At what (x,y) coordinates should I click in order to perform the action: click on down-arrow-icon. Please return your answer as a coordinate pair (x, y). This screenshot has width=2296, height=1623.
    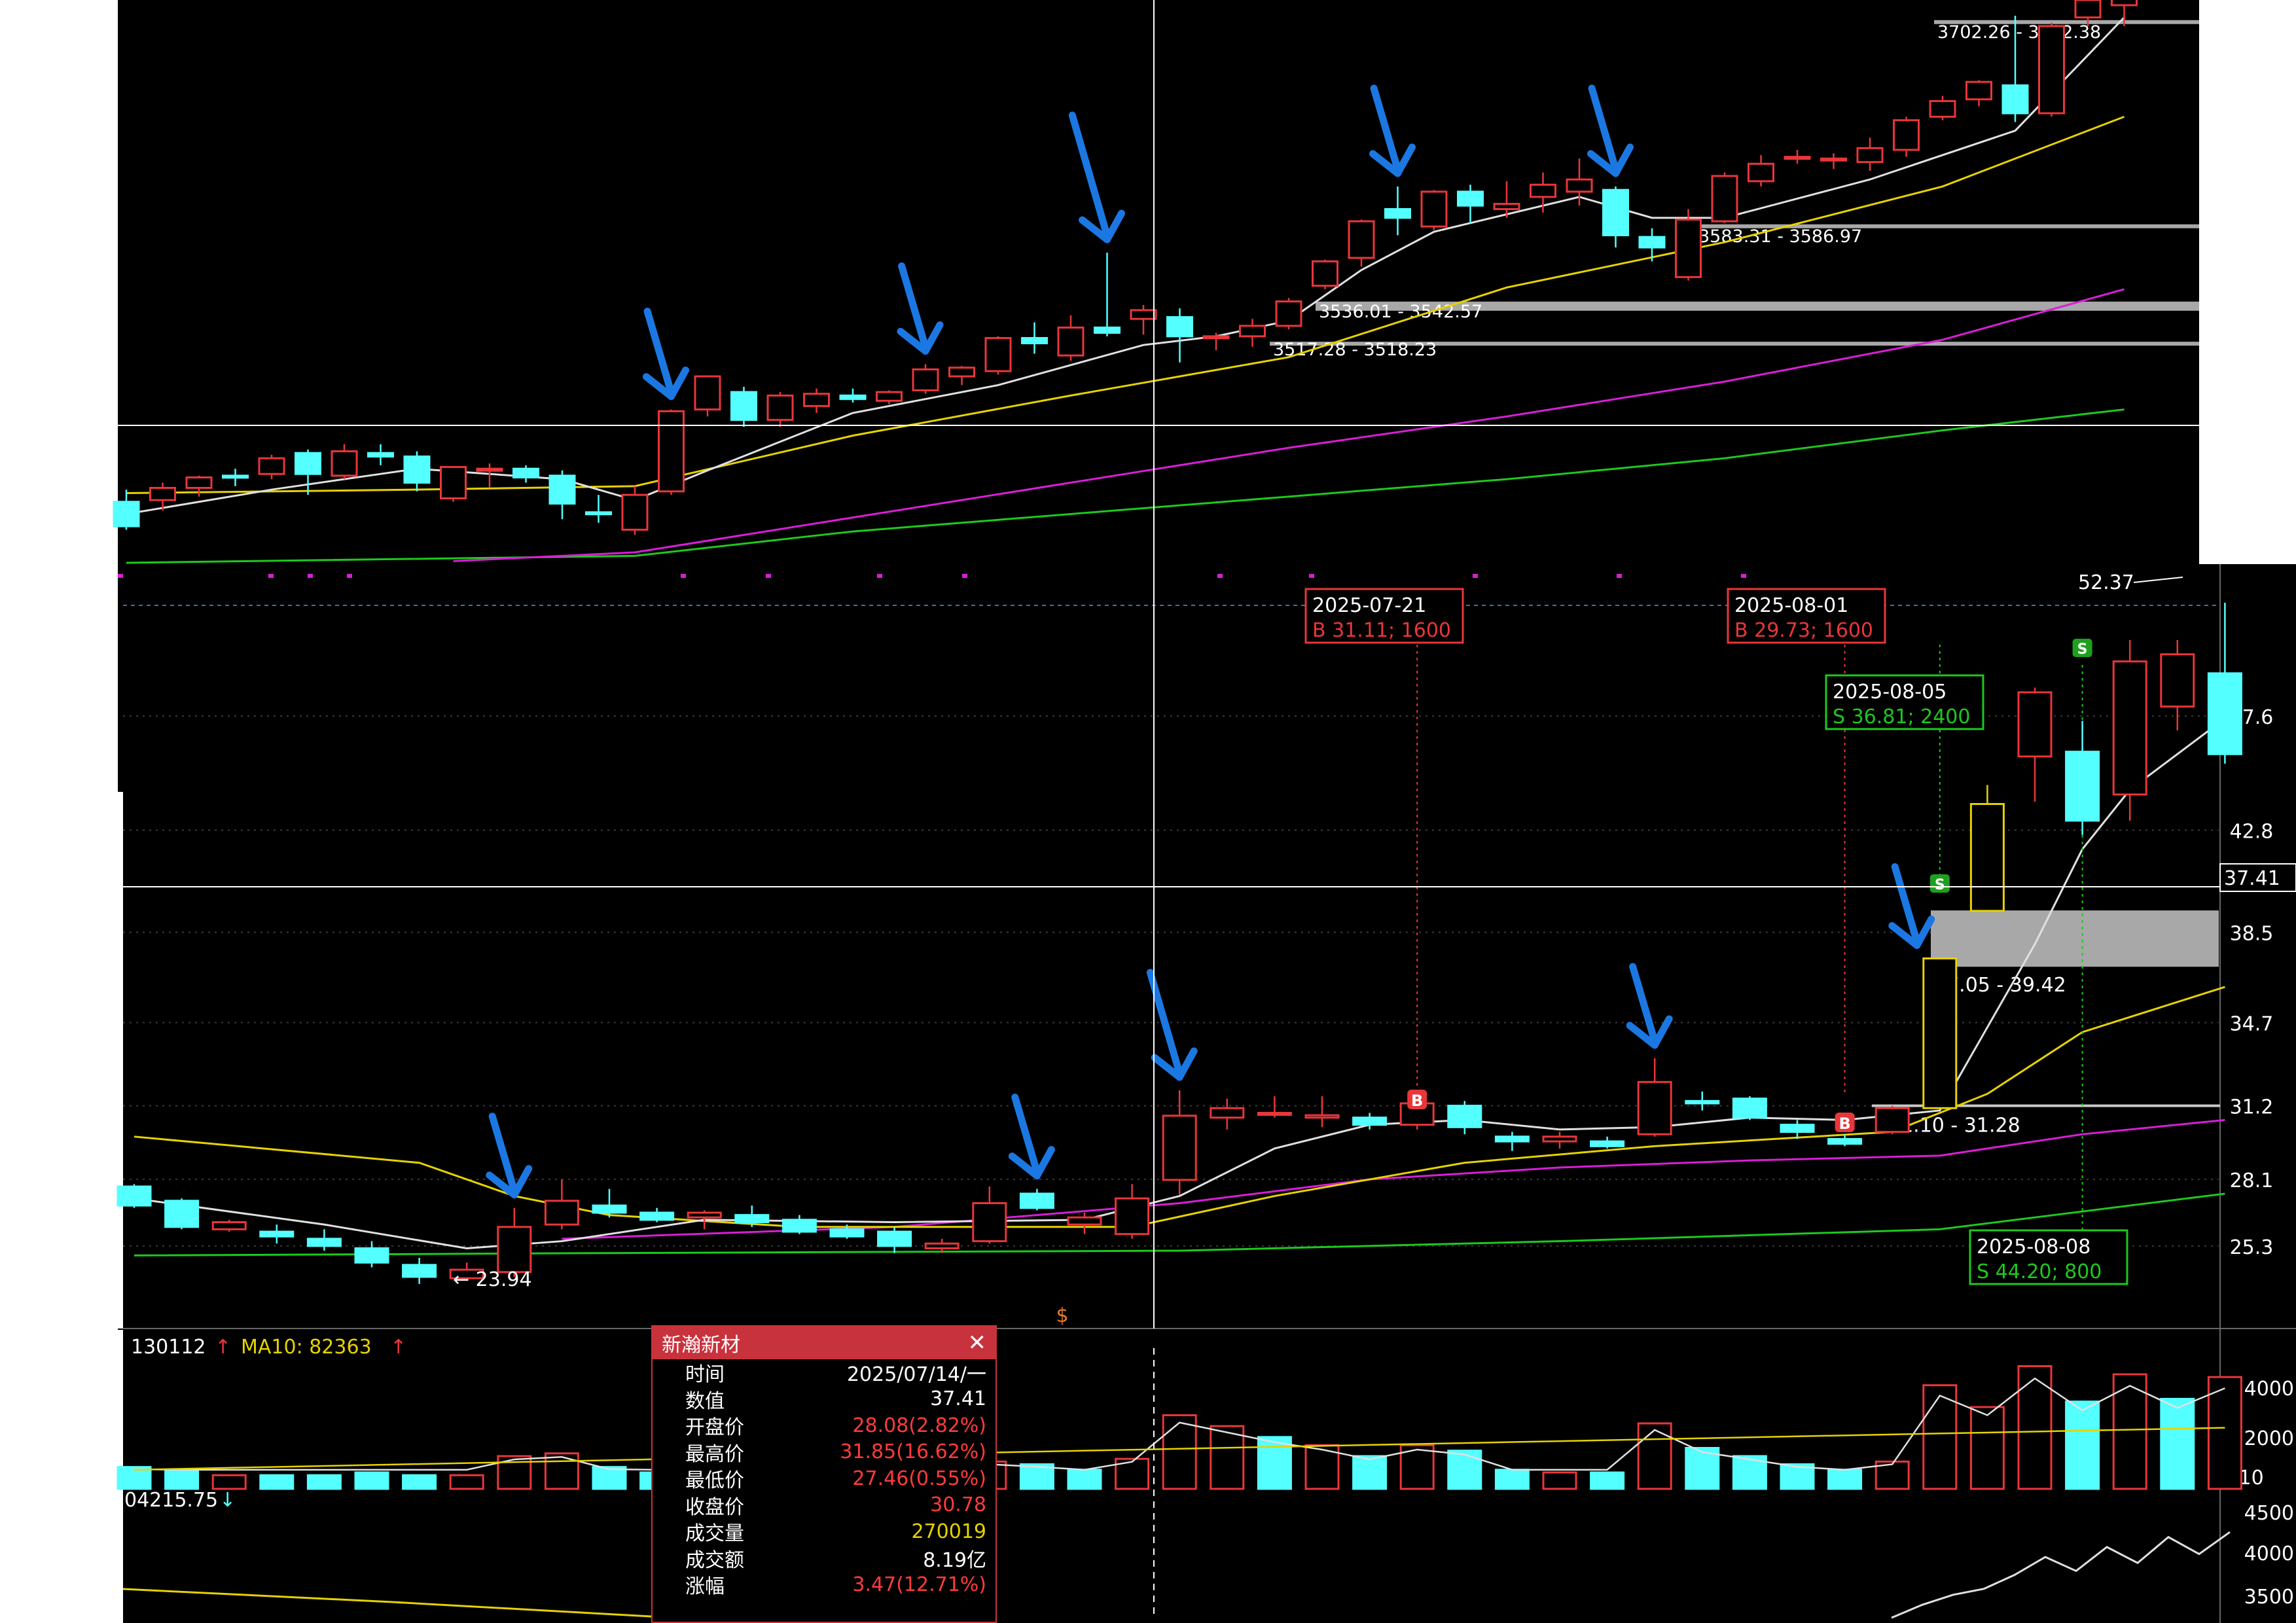
    Looking at the image, I should click on (1031, 1137).